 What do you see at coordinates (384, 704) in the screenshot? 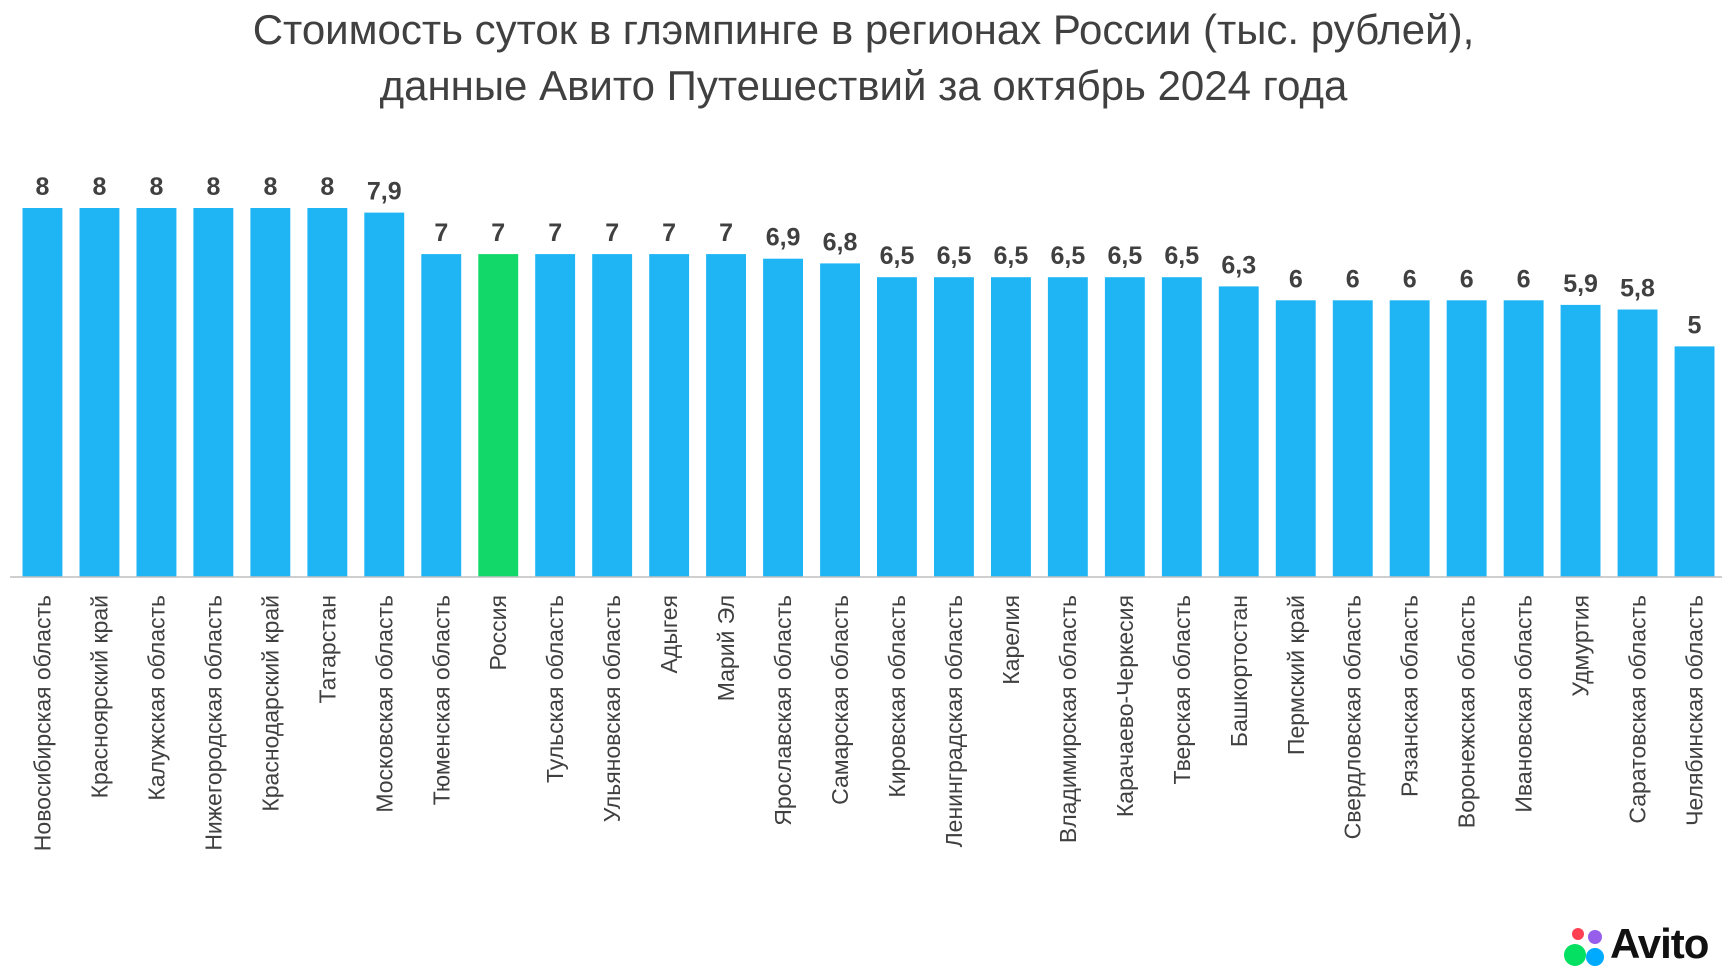
I see `category-label-7: Московская область` at bounding box center [384, 704].